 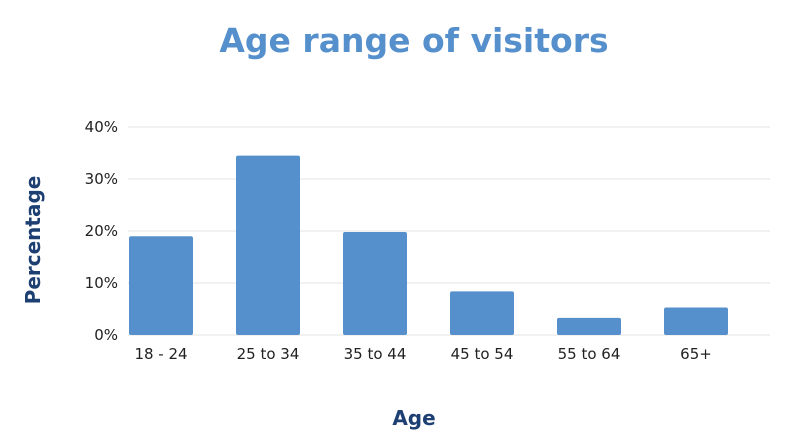 What do you see at coordinates (160, 354) in the screenshot?
I see `x-tick-label: 18 - 24` at bounding box center [160, 354].